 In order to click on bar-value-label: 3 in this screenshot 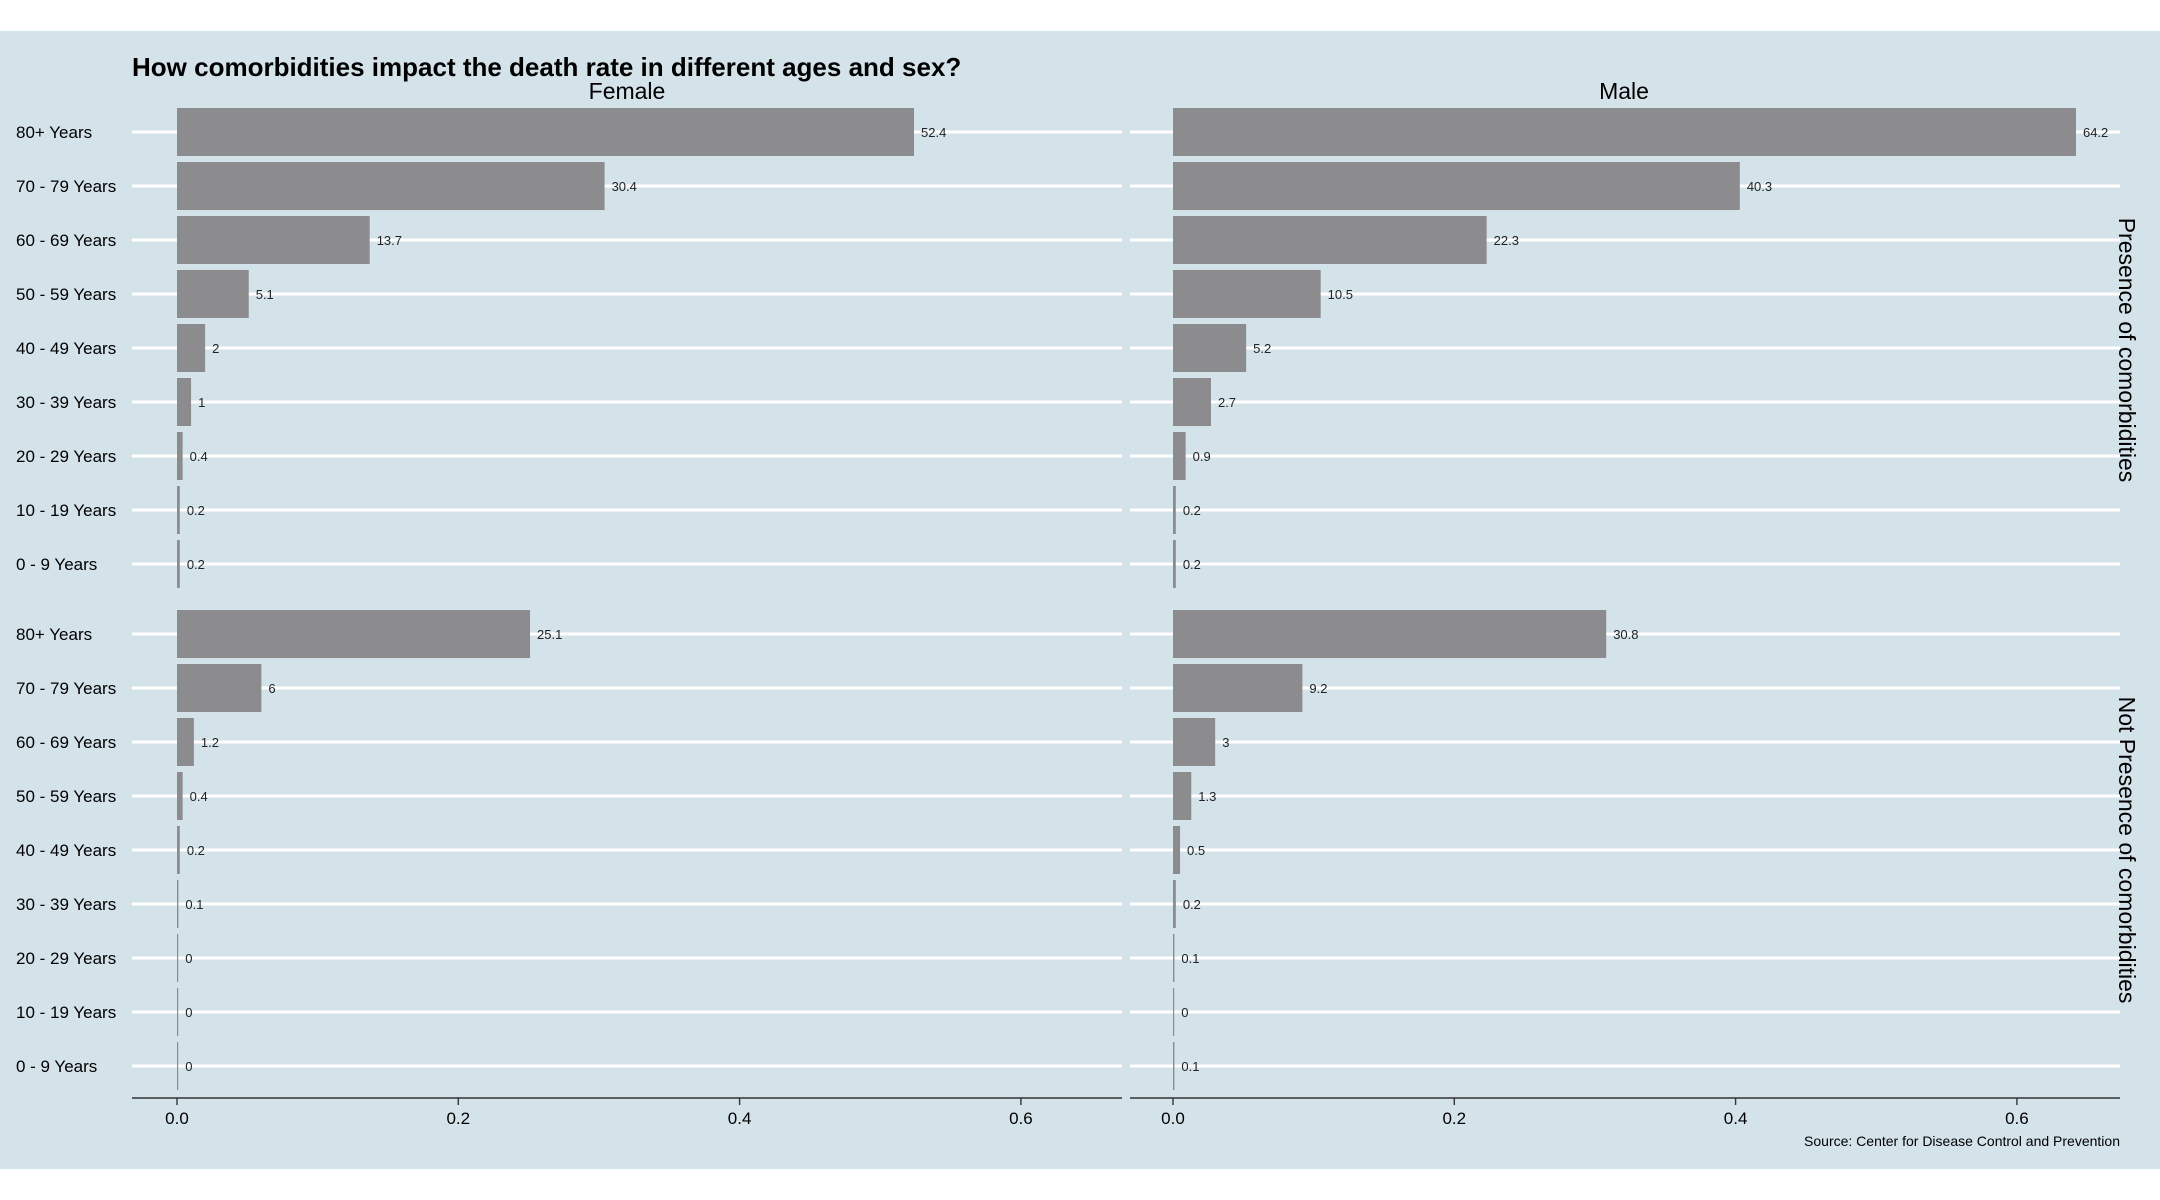, I will do `click(1225, 742)`.